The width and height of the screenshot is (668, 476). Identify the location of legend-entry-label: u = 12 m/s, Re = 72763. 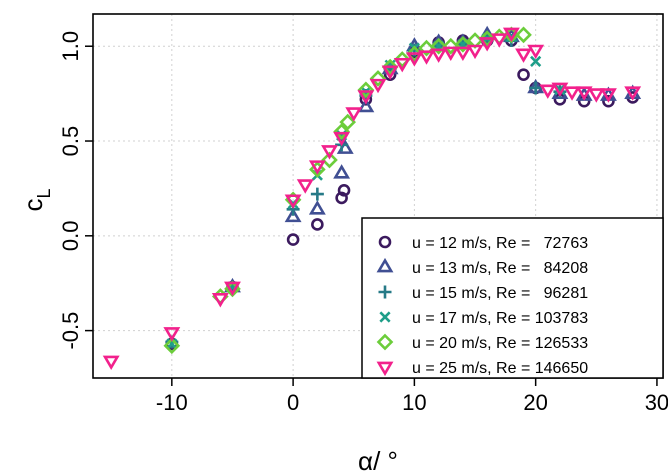
(500, 243).